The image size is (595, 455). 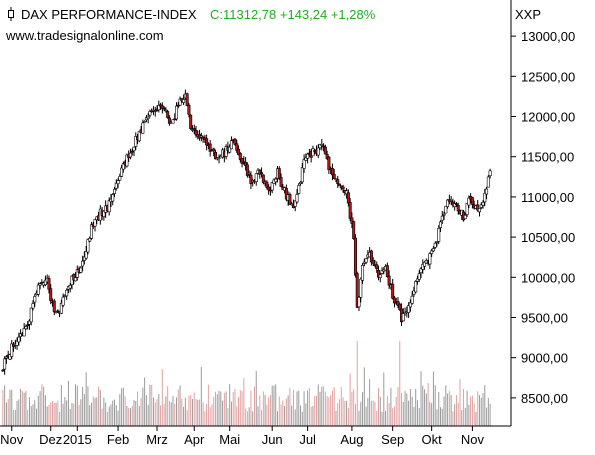 What do you see at coordinates (547, 197) in the screenshot?
I see `y-tick-label: 11000,00` at bounding box center [547, 197].